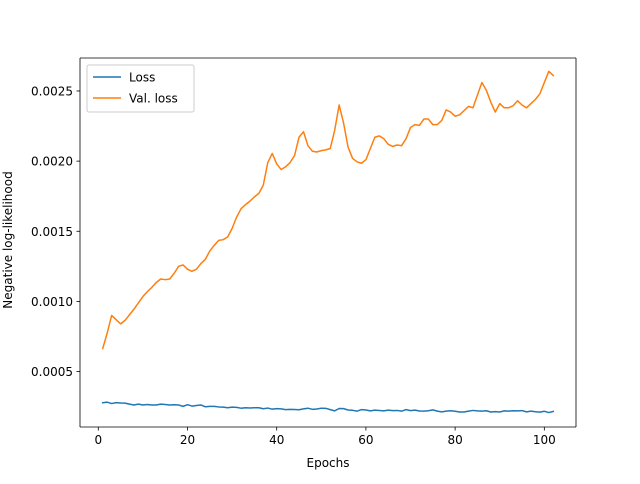 The width and height of the screenshot is (640, 484). Describe the element at coordinates (140, 88) in the screenshot. I see `legend: Loss Val. loss` at that location.